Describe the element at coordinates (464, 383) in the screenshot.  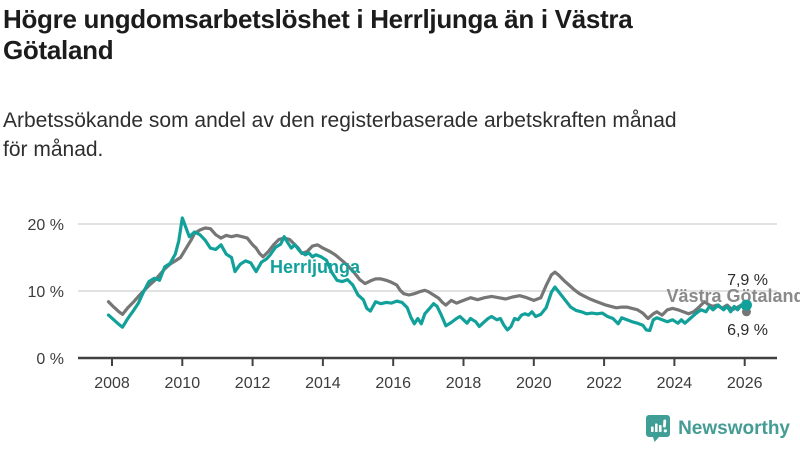
I see `x-tick-label-2018: 2018` at that location.